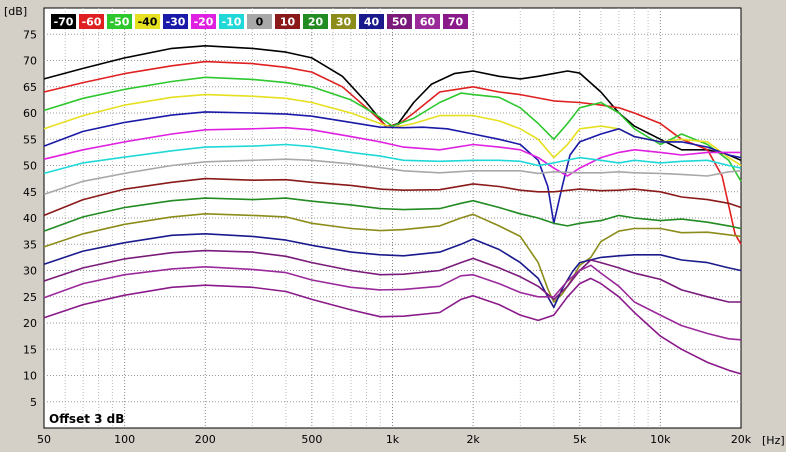 The height and width of the screenshot is (452, 786). What do you see at coordinates (311, 439) in the screenshot?
I see `x-tick-label: 500` at bounding box center [311, 439].